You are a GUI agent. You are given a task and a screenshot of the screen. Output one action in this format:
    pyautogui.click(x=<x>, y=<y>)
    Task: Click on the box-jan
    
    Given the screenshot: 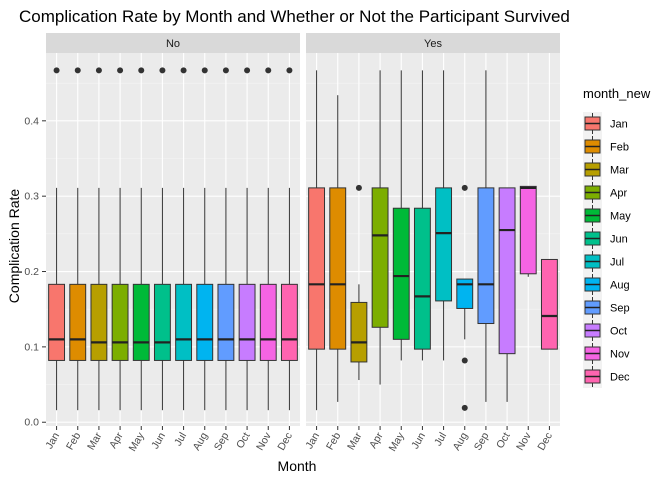 What is the action you would take?
    pyautogui.click(x=317, y=240)
    